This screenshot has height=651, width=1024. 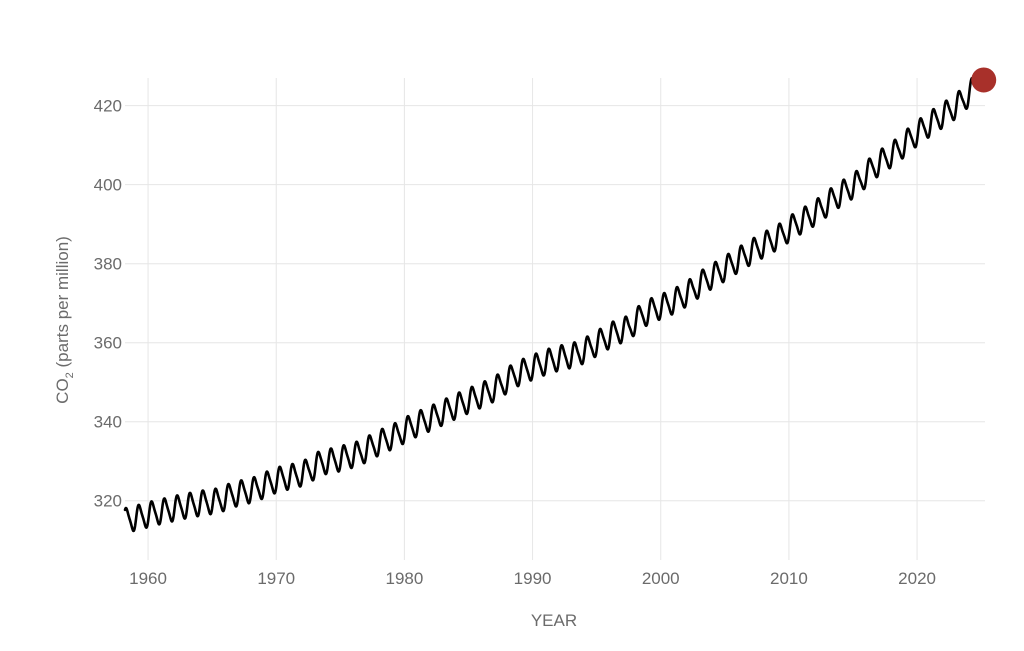 I want to click on x-tick-label: 2000, so click(x=661, y=578).